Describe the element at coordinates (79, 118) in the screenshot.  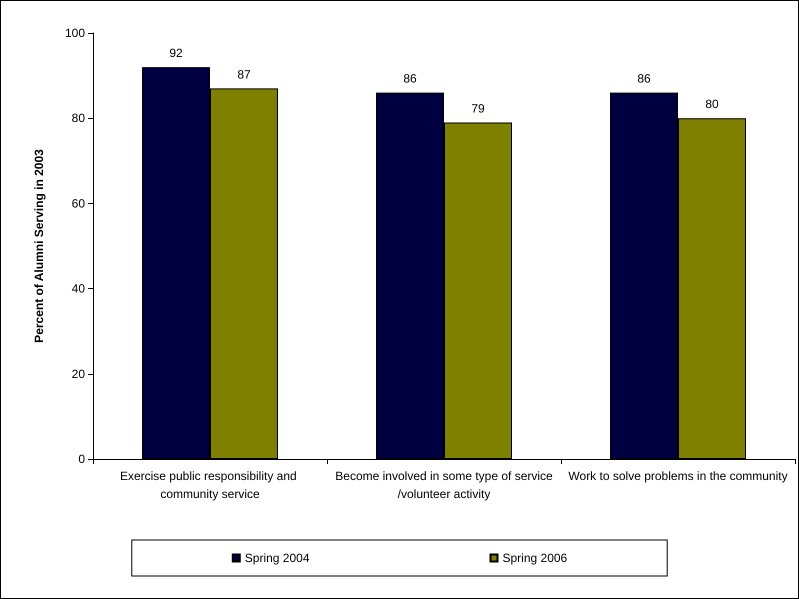
I see `y-tick-label: 80` at that location.